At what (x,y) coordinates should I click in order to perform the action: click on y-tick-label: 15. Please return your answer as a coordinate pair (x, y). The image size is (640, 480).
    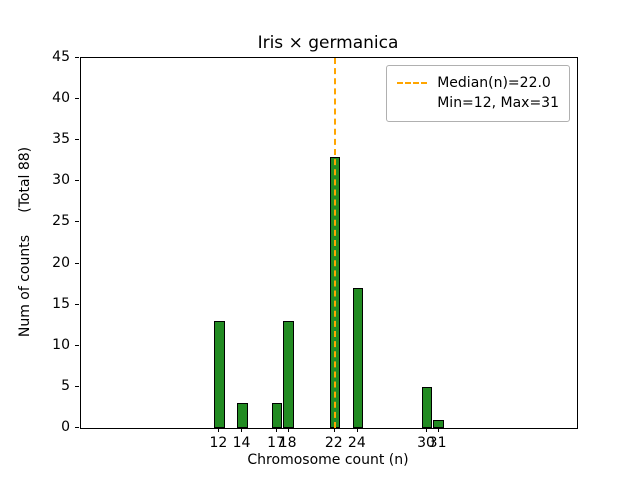
    Looking at the image, I should click on (61, 303).